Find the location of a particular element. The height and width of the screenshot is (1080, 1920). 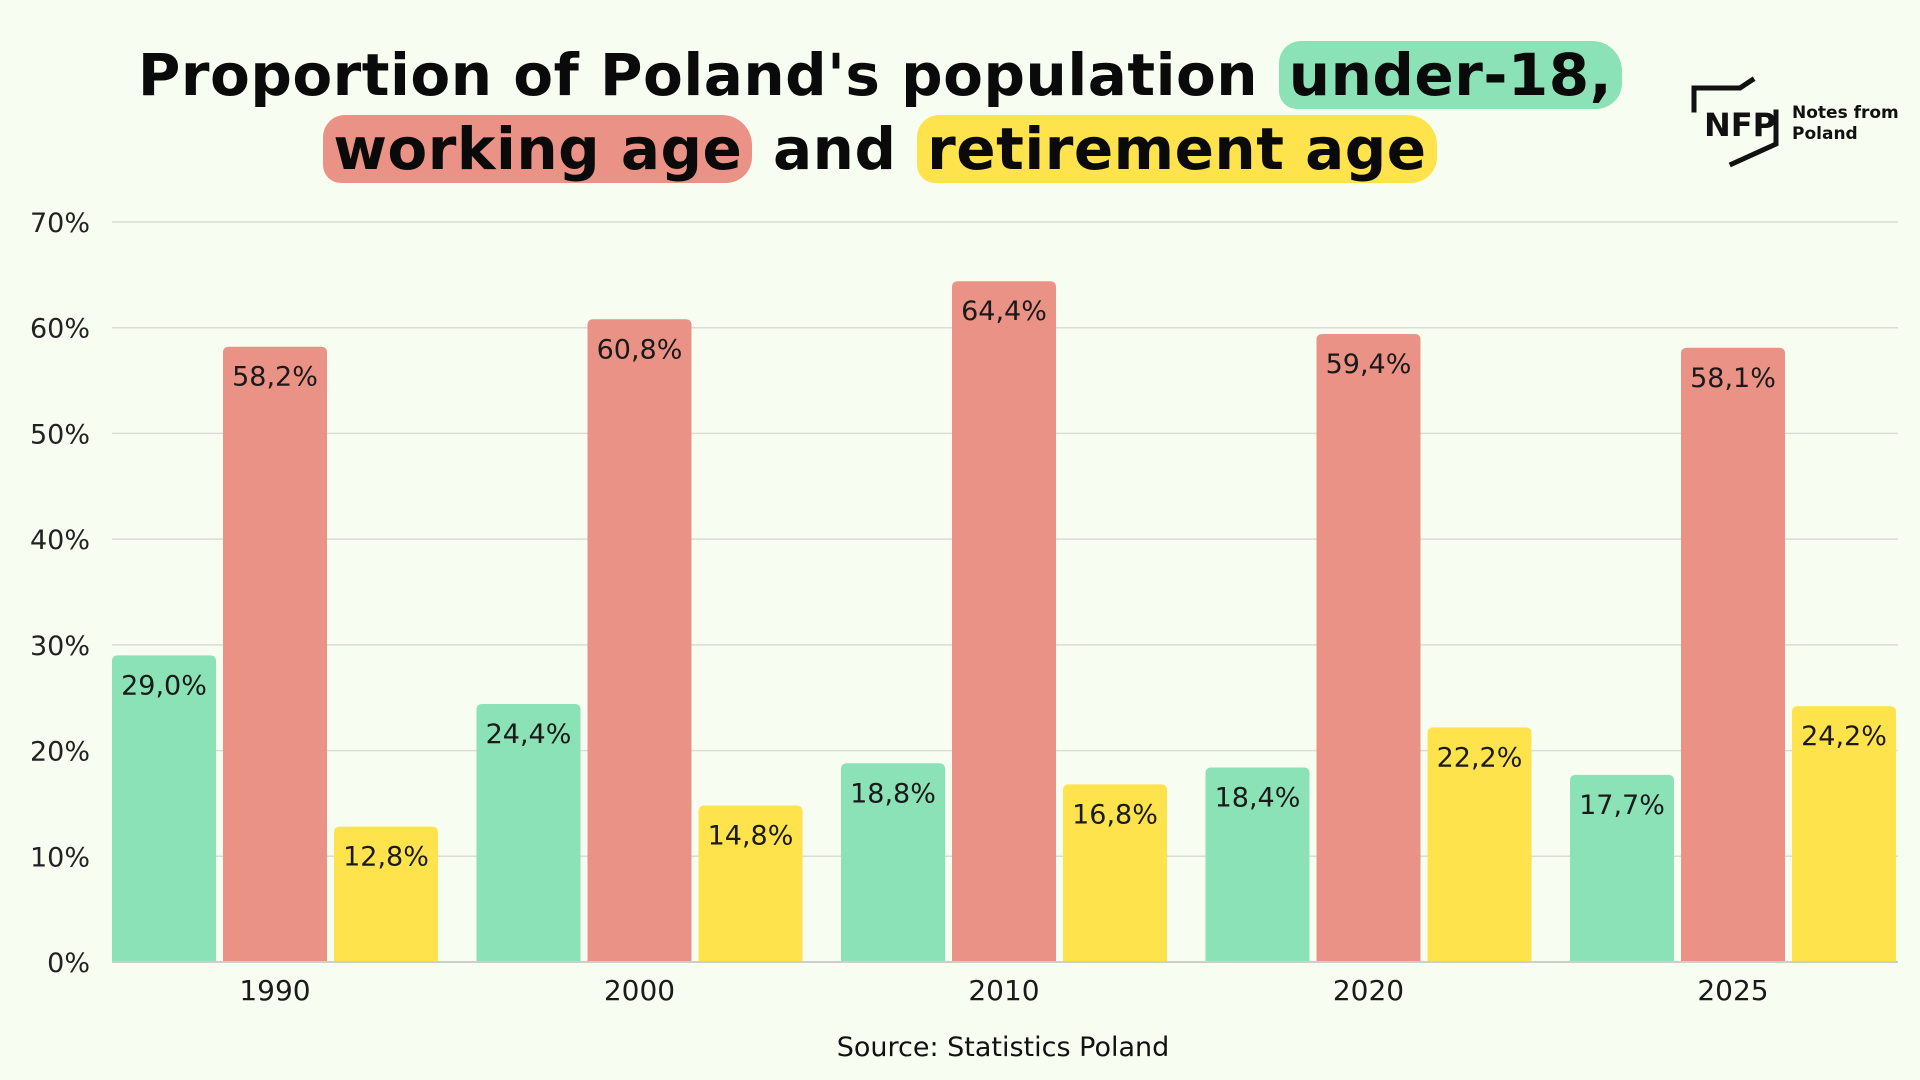

bar-value-label: 18,8% is located at coordinates (893, 793).